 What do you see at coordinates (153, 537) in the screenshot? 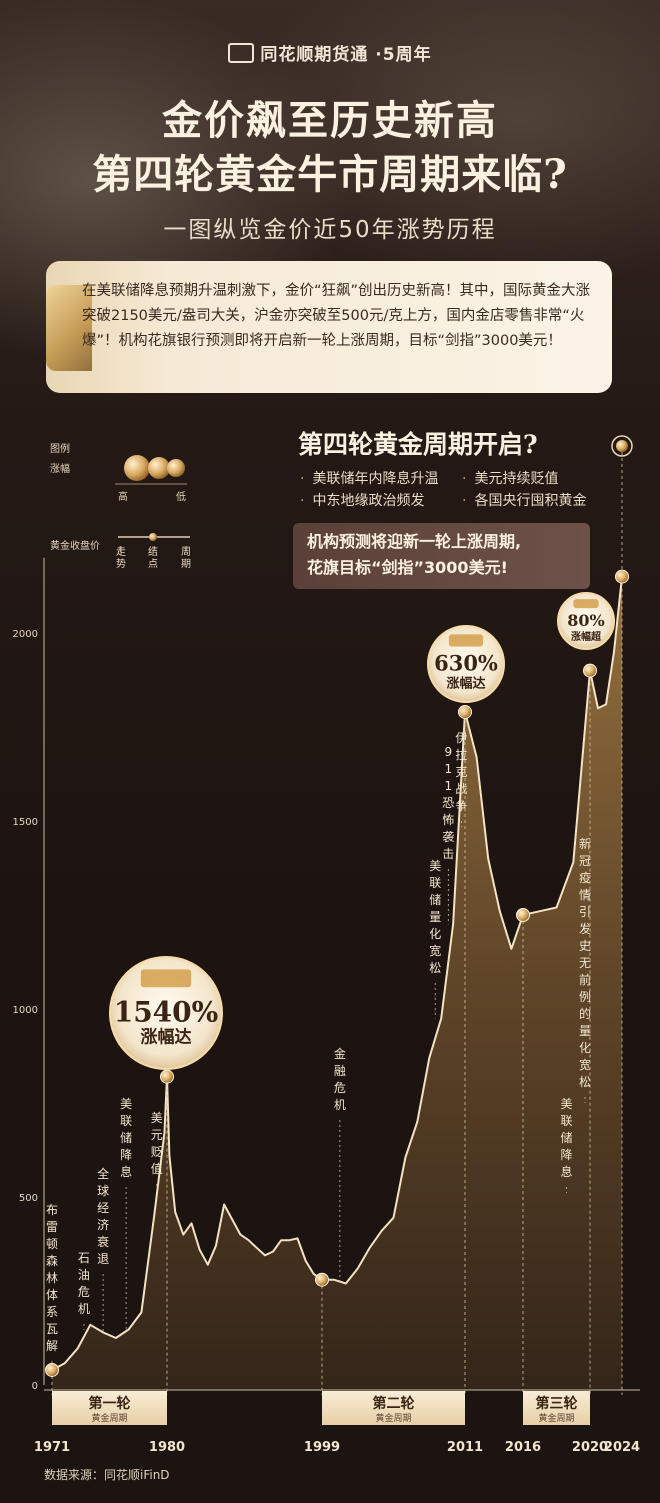
I see `legend-node-dot` at bounding box center [153, 537].